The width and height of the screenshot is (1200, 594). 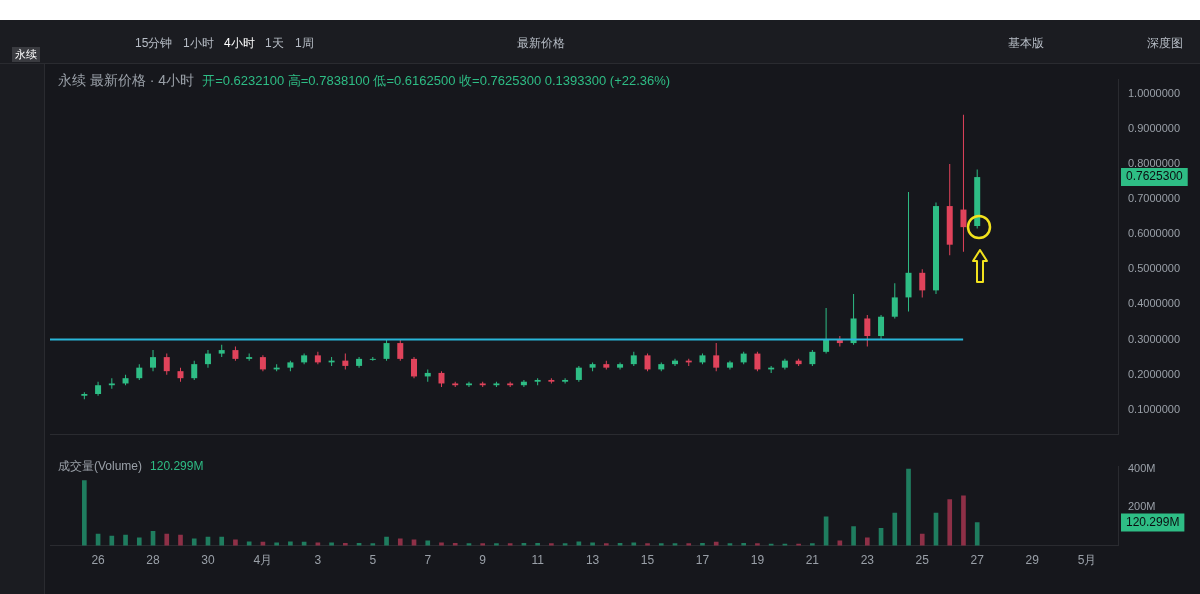 I want to click on x-tick-label: 11, so click(x=538, y=560).